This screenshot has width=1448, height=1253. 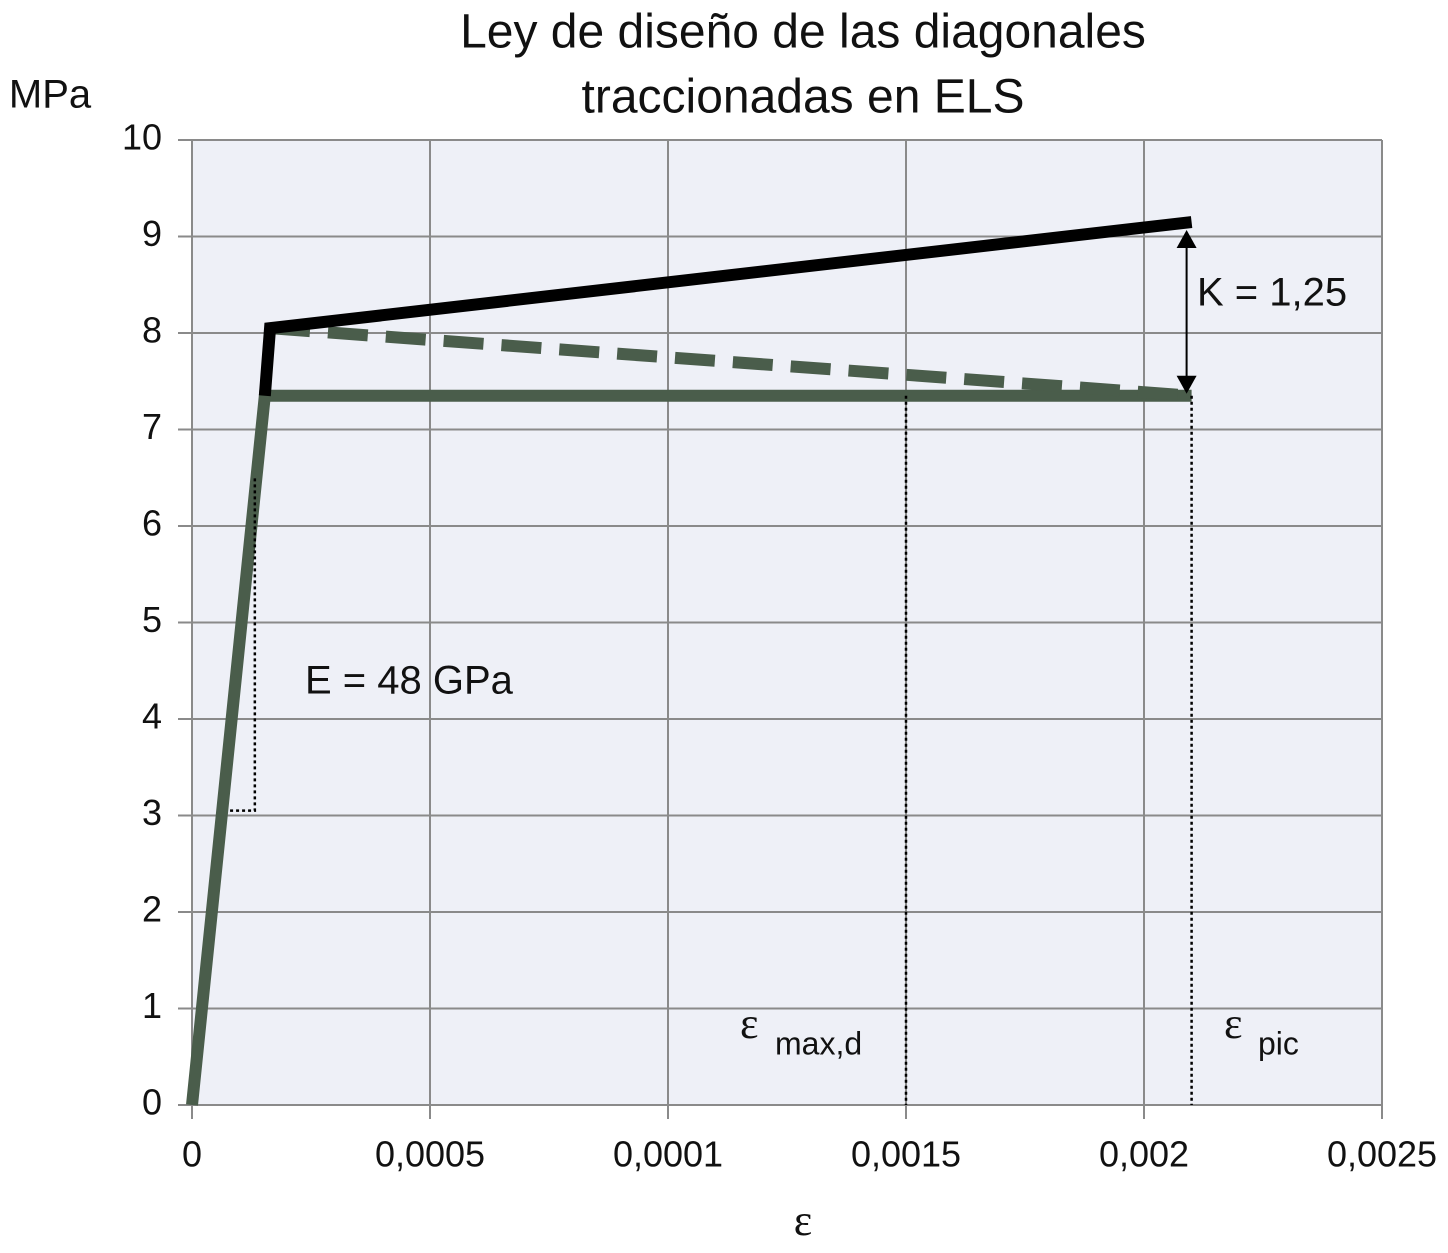 What do you see at coordinates (152, 523) in the screenshot?
I see `y-tick-label: 6` at bounding box center [152, 523].